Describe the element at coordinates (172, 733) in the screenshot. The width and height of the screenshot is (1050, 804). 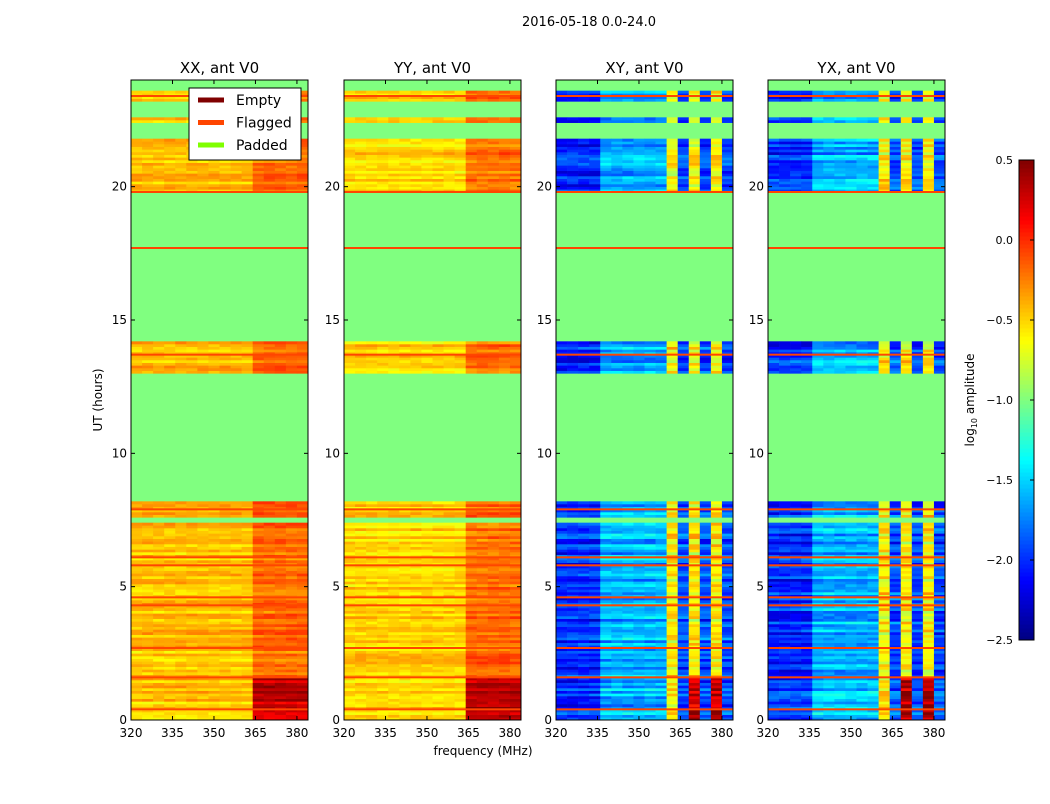
I see `x-tick-label: 335` at that location.